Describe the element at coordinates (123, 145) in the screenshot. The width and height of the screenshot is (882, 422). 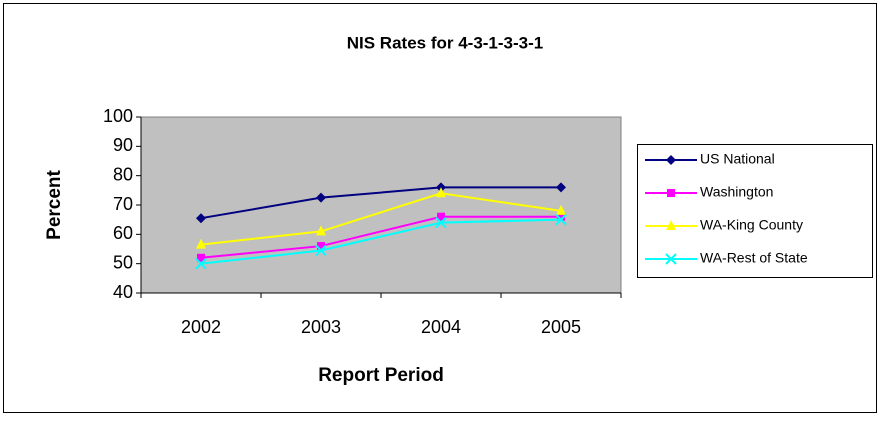
I see `y-tick-label: 90` at that location.